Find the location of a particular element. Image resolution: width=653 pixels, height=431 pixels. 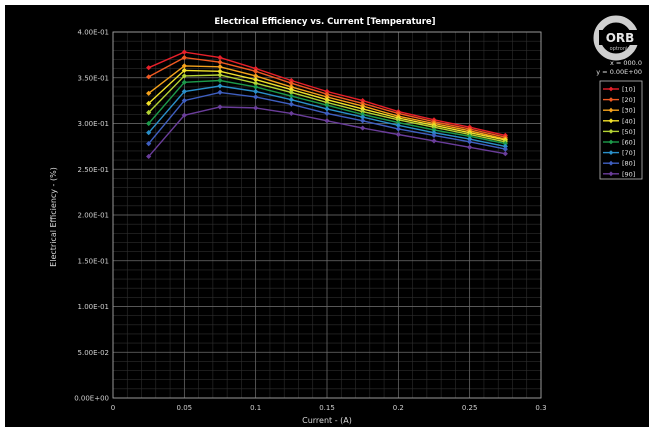

logo-text-bottom: optronix is located at coordinates (620, 49).